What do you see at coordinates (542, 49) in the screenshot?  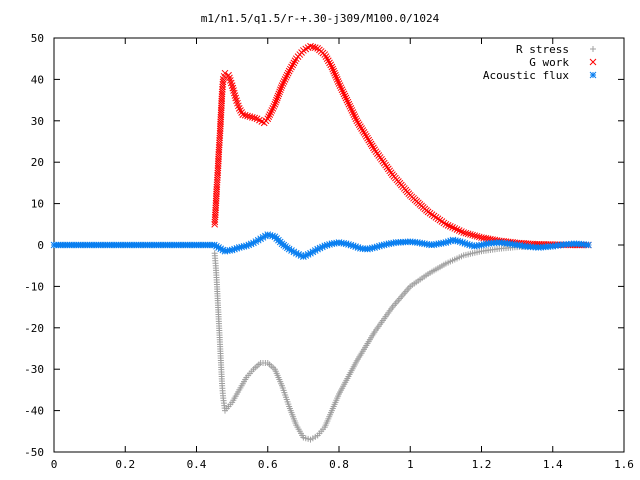 I see `legend-label: R stress` at bounding box center [542, 49].